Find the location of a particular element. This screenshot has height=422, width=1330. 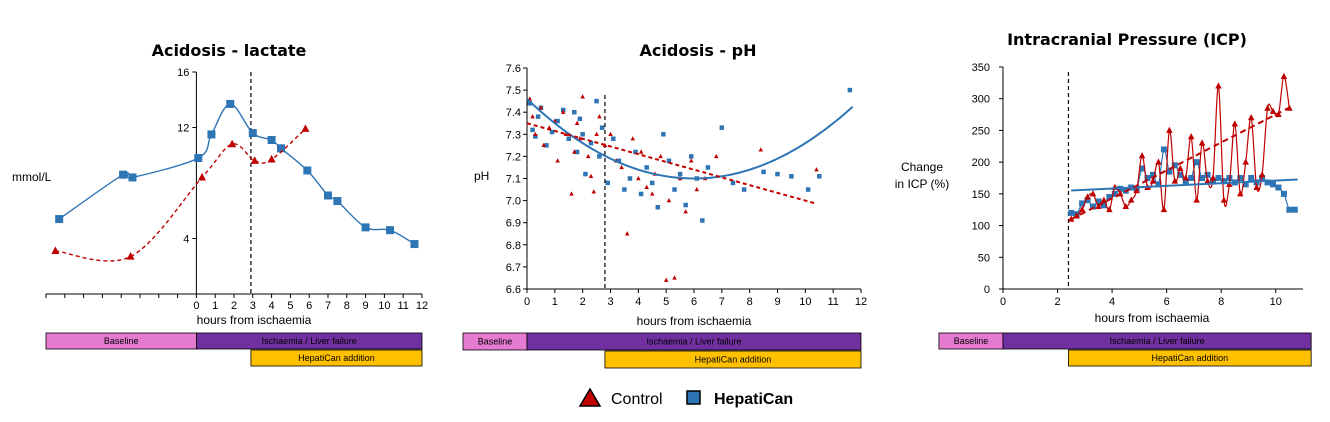

ph-x-tick-label: 12 is located at coordinates (861, 302).